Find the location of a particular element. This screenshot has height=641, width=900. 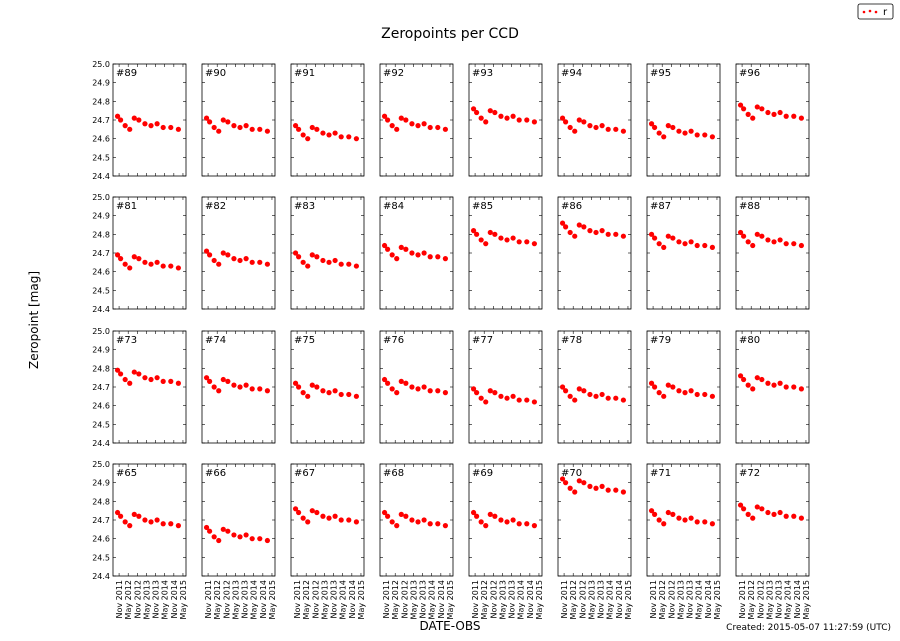

y-tick-label: 24.8 is located at coordinates (101, 501).